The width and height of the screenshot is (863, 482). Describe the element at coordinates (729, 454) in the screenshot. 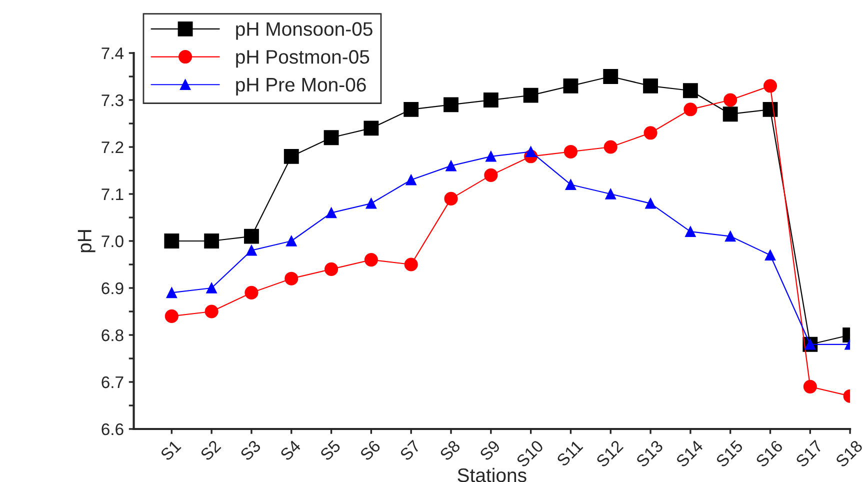

I see `x-tick-label: S15` at that location.